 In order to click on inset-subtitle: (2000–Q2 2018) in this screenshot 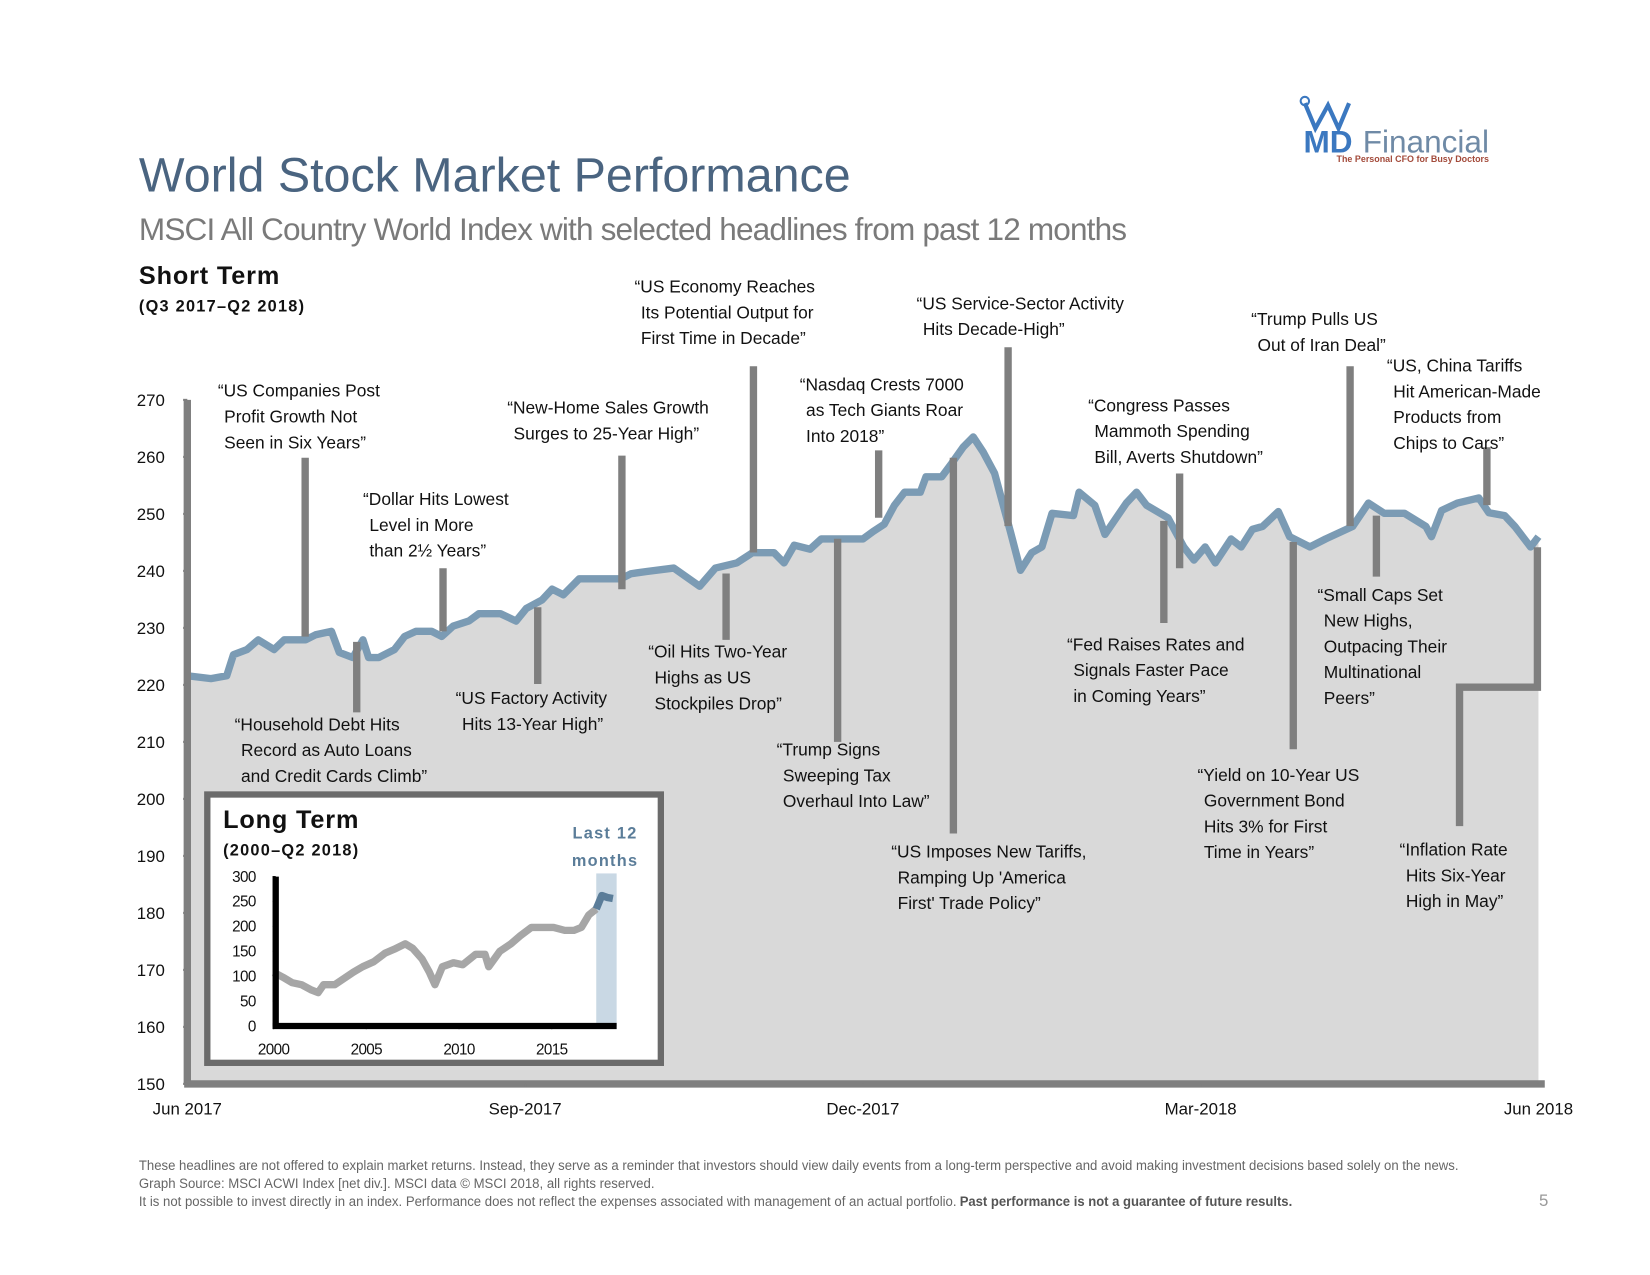, I will do `click(291, 851)`.